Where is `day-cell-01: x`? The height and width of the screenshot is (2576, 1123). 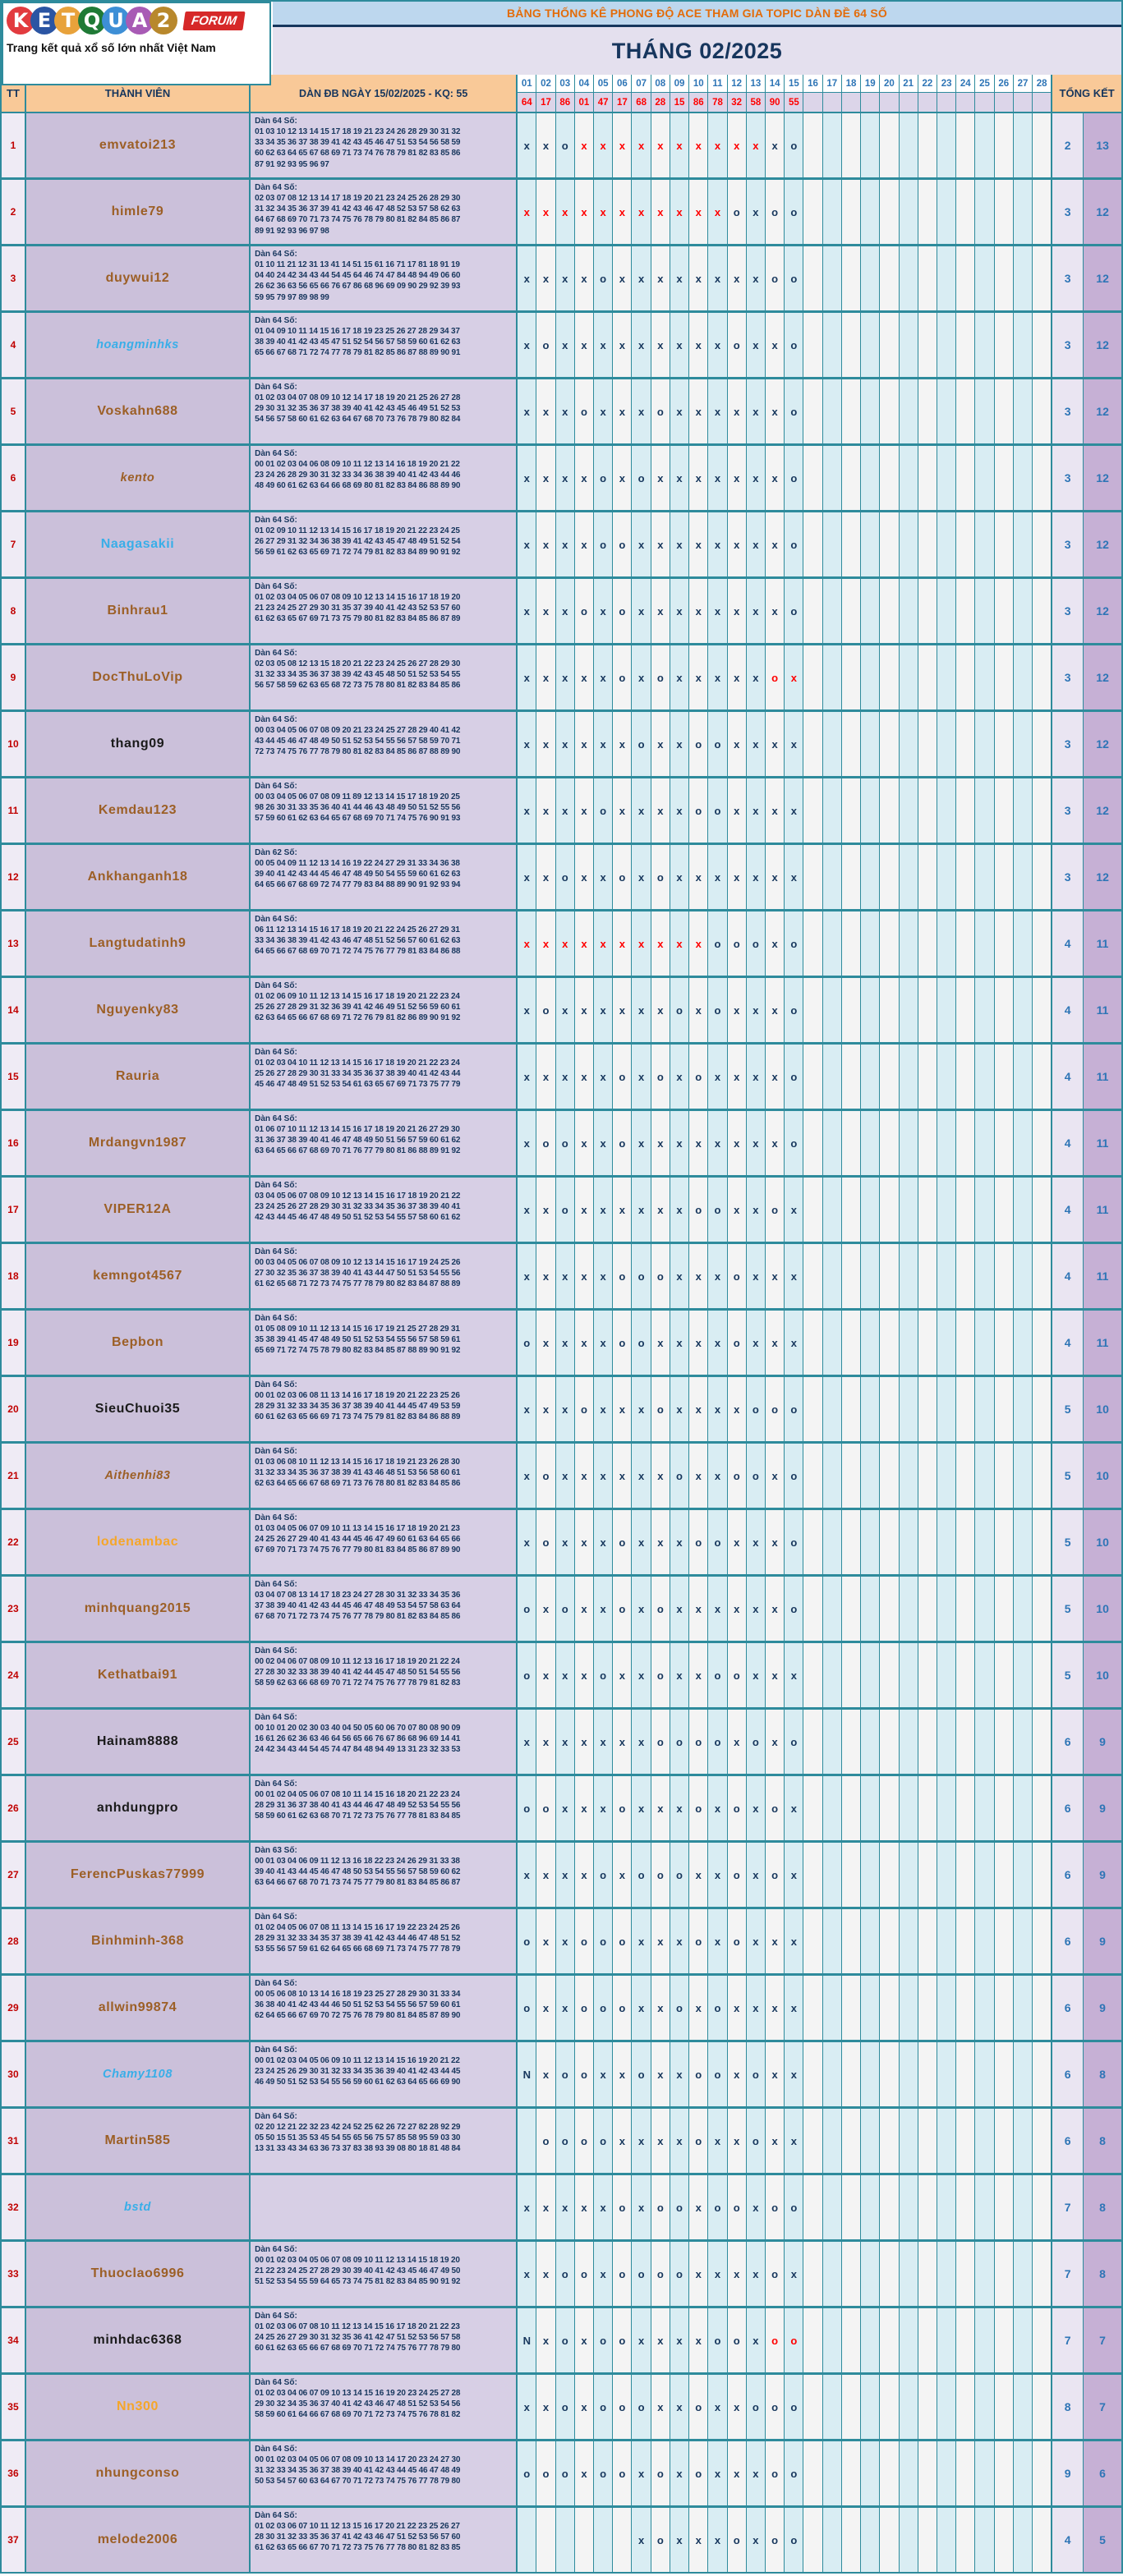 day-cell-01: x is located at coordinates (527, 2207).